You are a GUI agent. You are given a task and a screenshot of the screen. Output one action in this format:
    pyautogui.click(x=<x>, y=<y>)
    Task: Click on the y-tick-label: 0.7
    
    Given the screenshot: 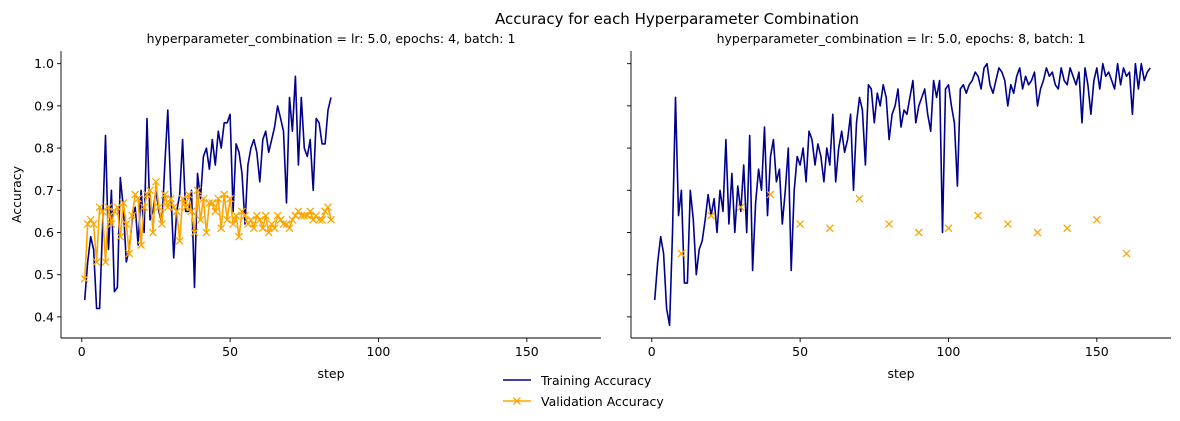 What is the action you would take?
    pyautogui.click(x=44, y=190)
    